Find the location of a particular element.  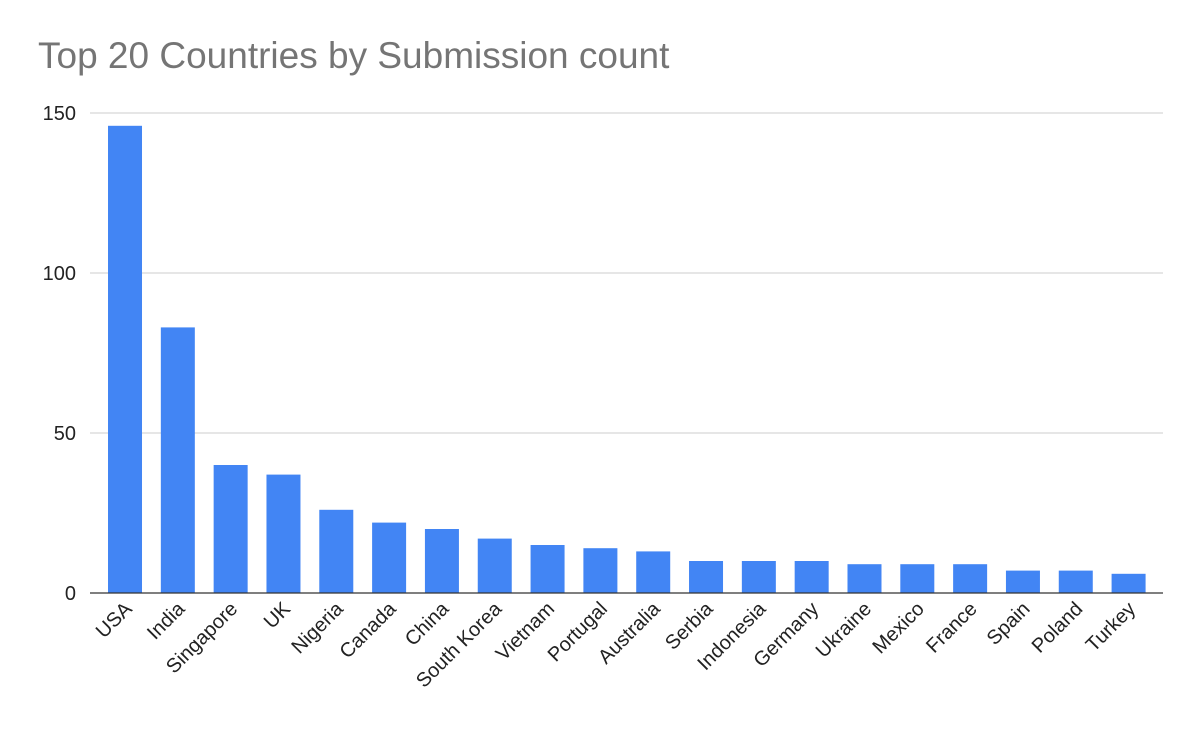

y-tick-label: 50 is located at coordinates (65, 434).